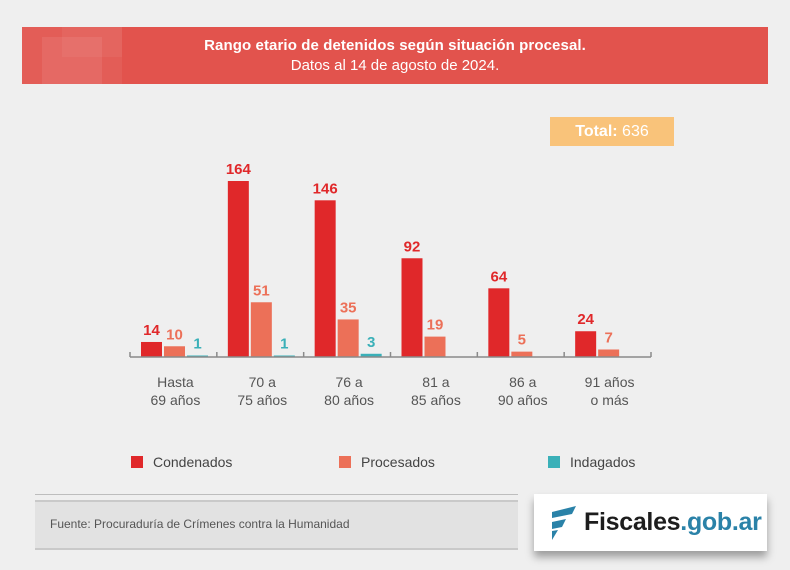 The height and width of the screenshot is (570, 790). I want to click on legend-swatch-indagados, so click(554, 462).